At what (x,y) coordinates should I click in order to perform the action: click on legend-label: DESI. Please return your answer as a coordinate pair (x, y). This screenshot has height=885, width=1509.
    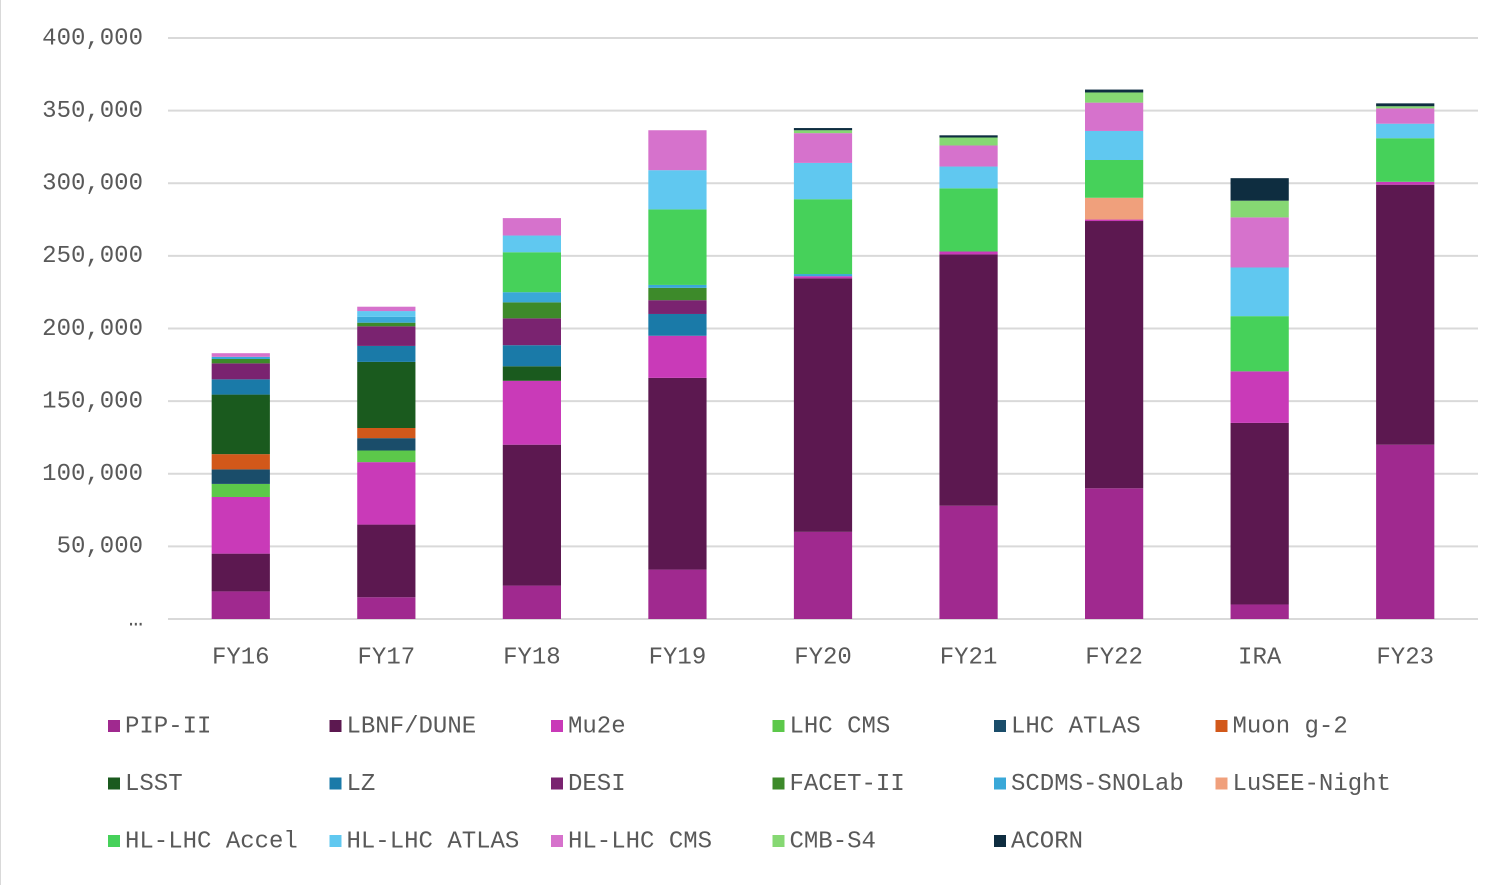
    Looking at the image, I should click on (597, 784).